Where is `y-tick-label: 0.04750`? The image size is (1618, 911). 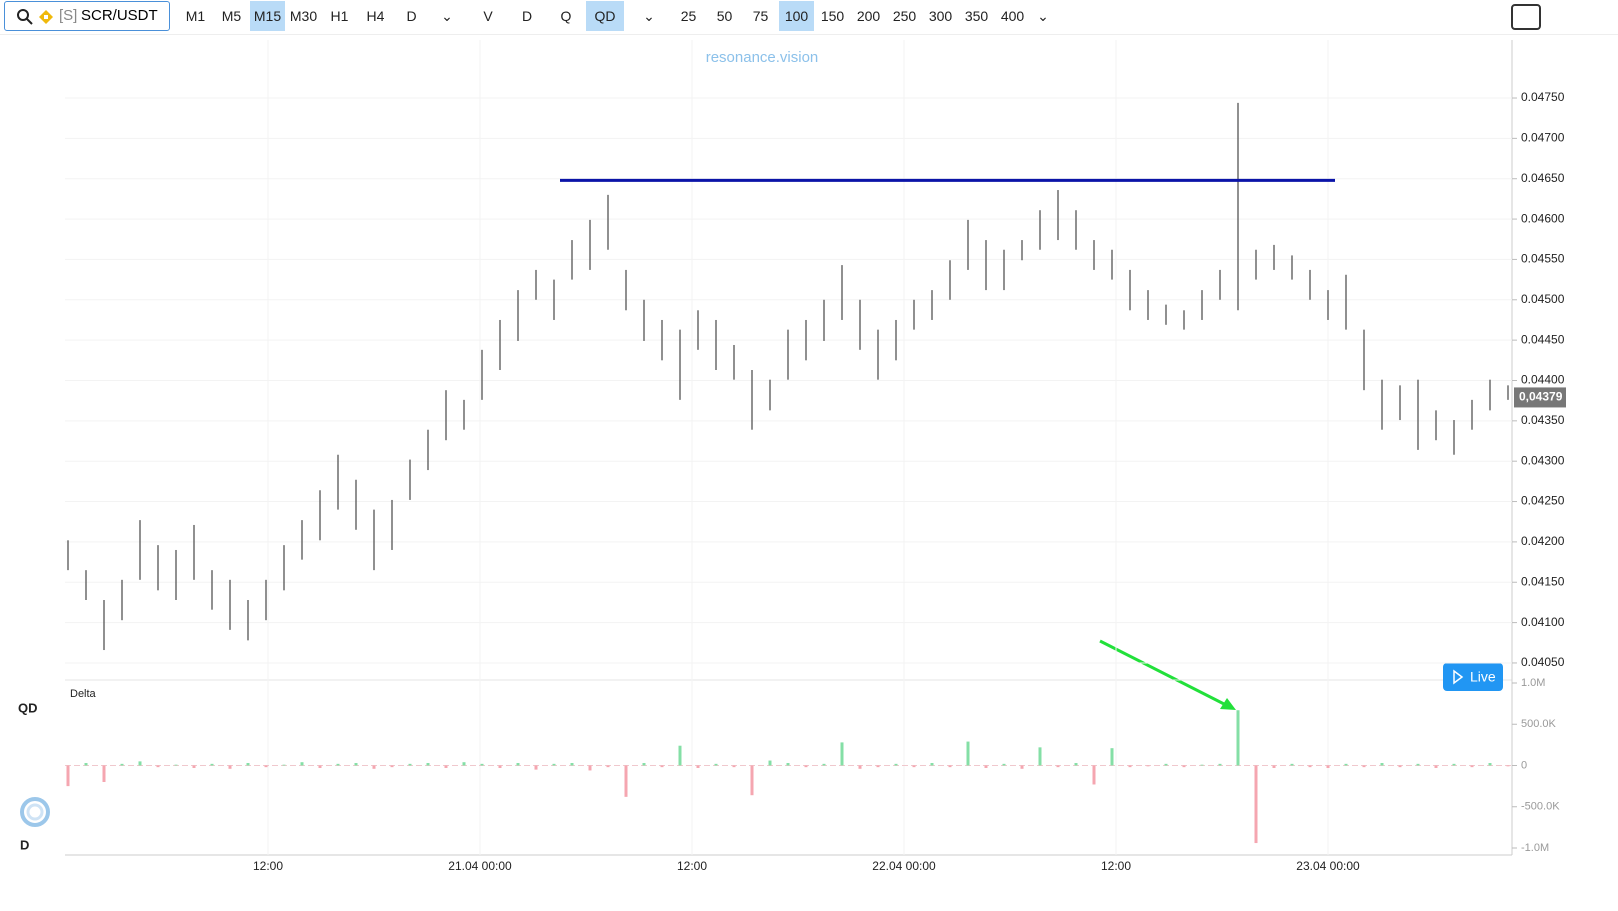 y-tick-label: 0.04750 is located at coordinates (1543, 97).